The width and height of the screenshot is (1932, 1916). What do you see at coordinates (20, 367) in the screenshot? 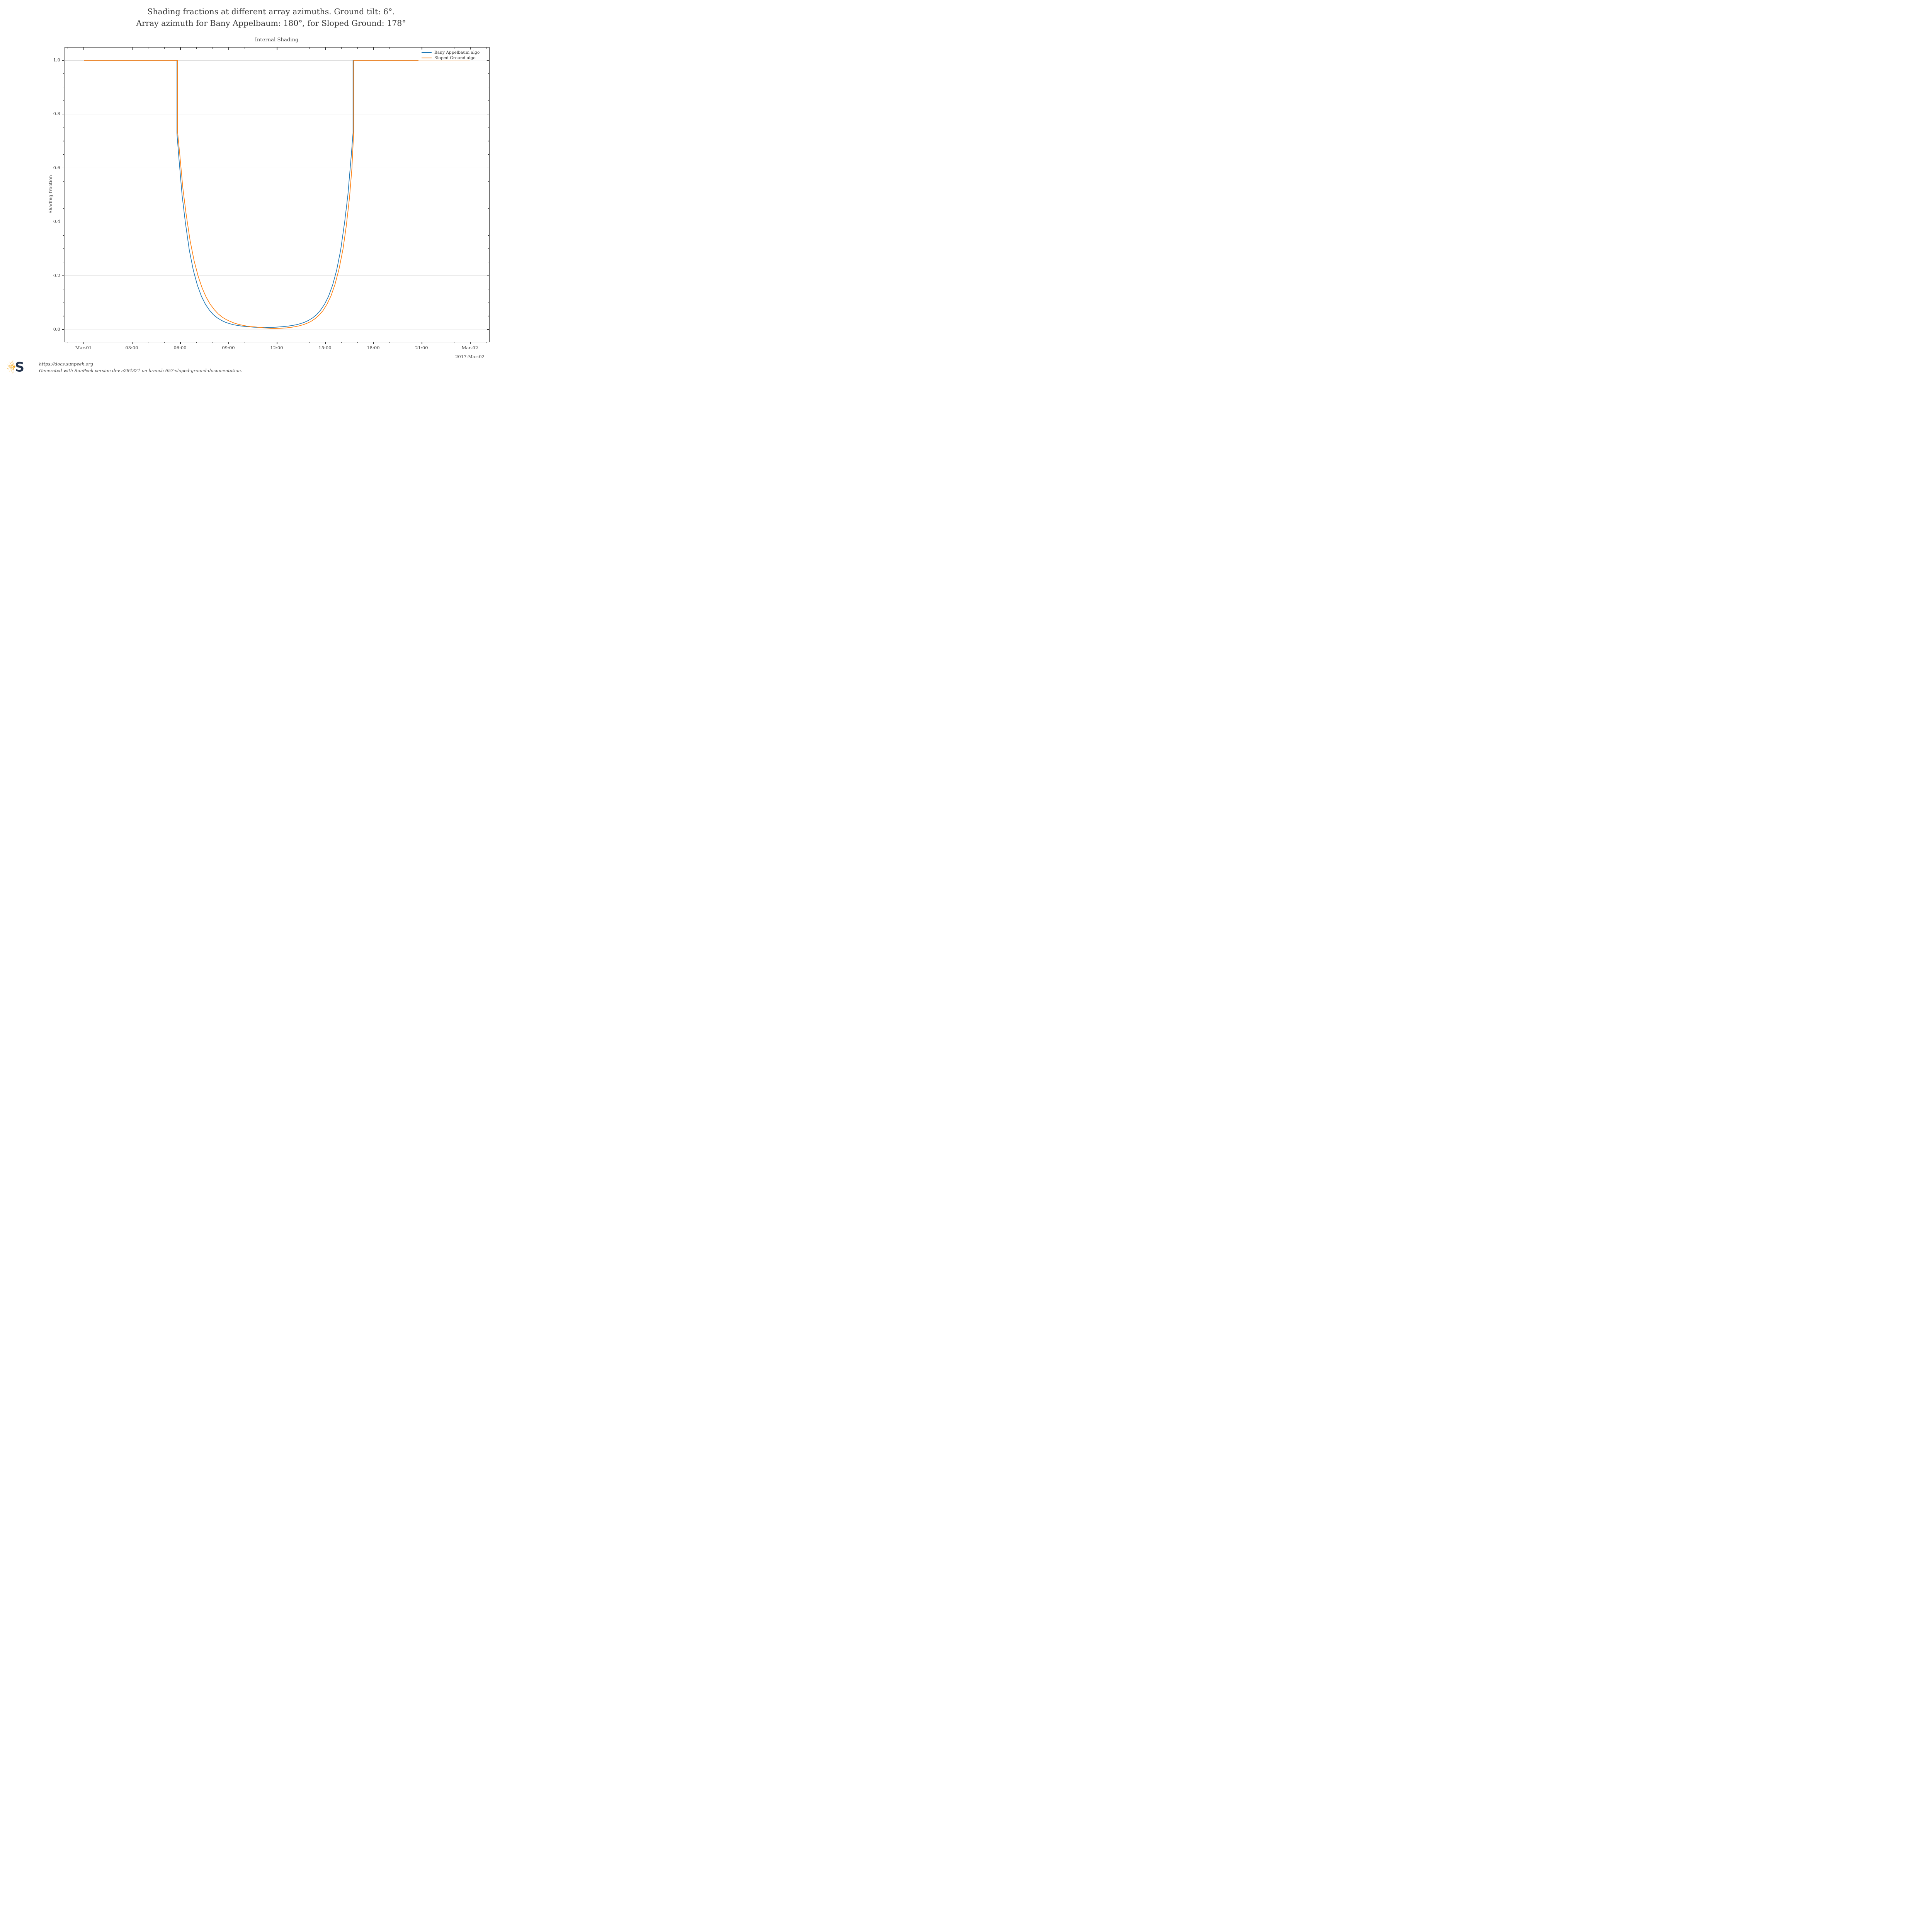
I see `logo-letter-s: S` at bounding box center [20, 367].